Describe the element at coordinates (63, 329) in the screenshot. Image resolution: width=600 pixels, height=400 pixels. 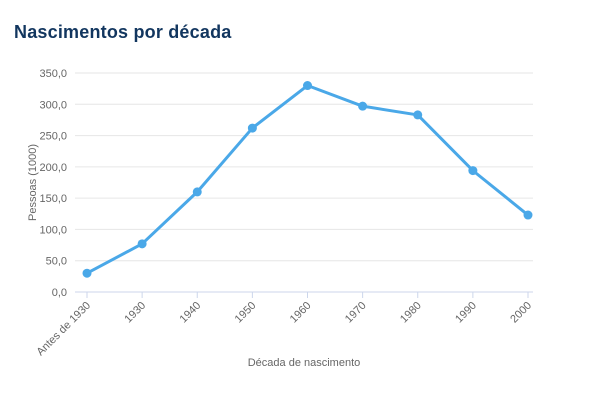
I see `x-axis-tick-label: Antes de 1930` at that location.